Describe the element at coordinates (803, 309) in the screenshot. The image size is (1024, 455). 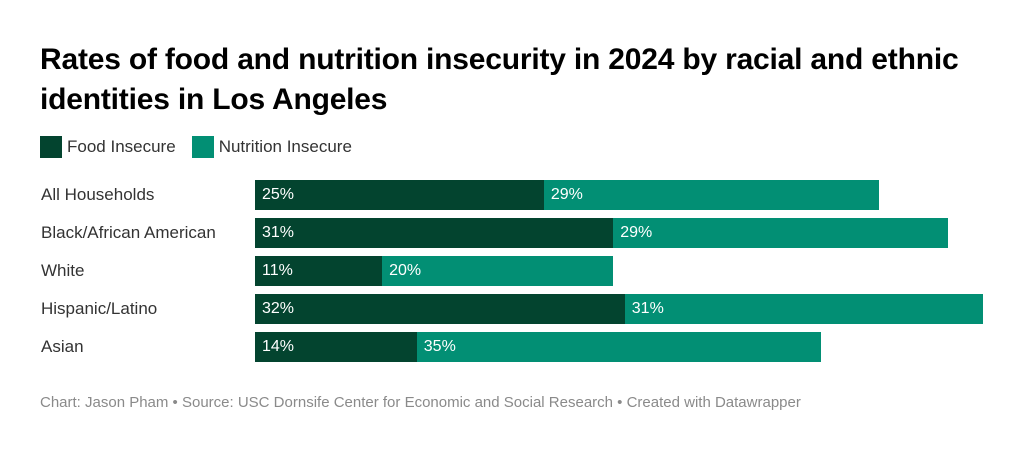
I see `bar-nutrition-insecure-hispanic-latino` at that location.